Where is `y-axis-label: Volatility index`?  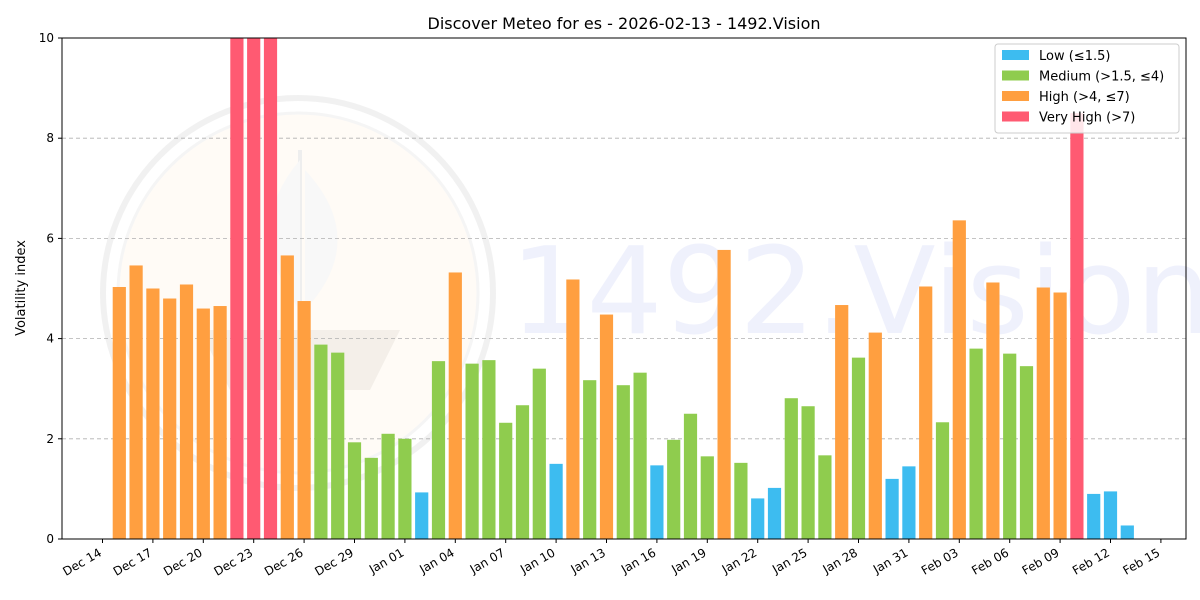
y-axis-label: Volatility index is located at coordinates (21, 288).